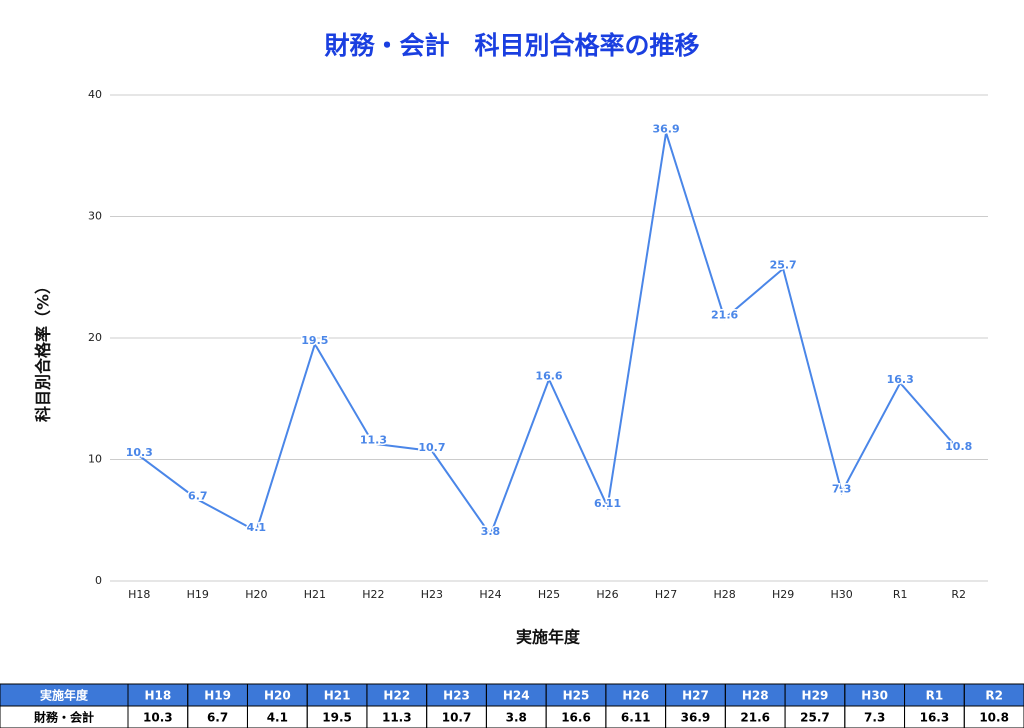  I want to click on y-tick-label: 10, so click(95, 459).